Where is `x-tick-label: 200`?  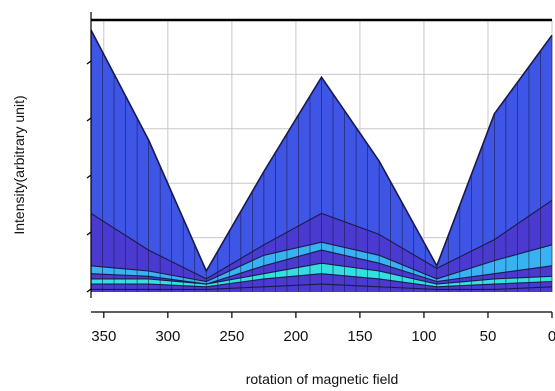 x-tick-label: 200 is located at coordinates (295, 336).